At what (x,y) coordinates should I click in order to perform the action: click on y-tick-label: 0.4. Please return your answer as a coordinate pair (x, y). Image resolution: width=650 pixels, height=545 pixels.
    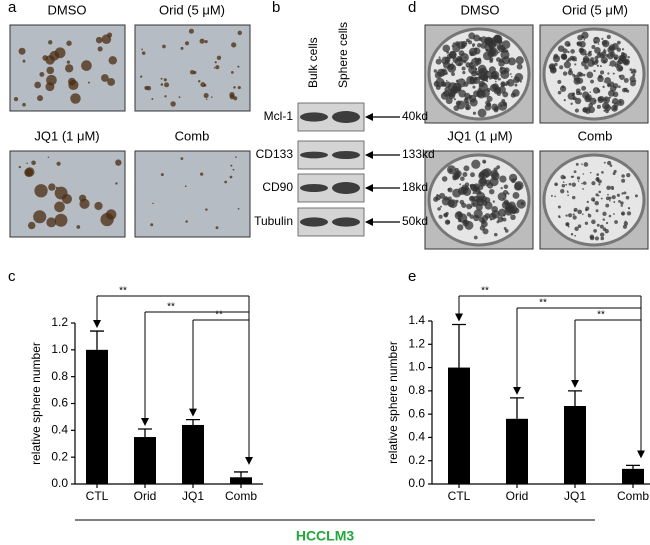
    Looking at the image, I should click on (59, 430).